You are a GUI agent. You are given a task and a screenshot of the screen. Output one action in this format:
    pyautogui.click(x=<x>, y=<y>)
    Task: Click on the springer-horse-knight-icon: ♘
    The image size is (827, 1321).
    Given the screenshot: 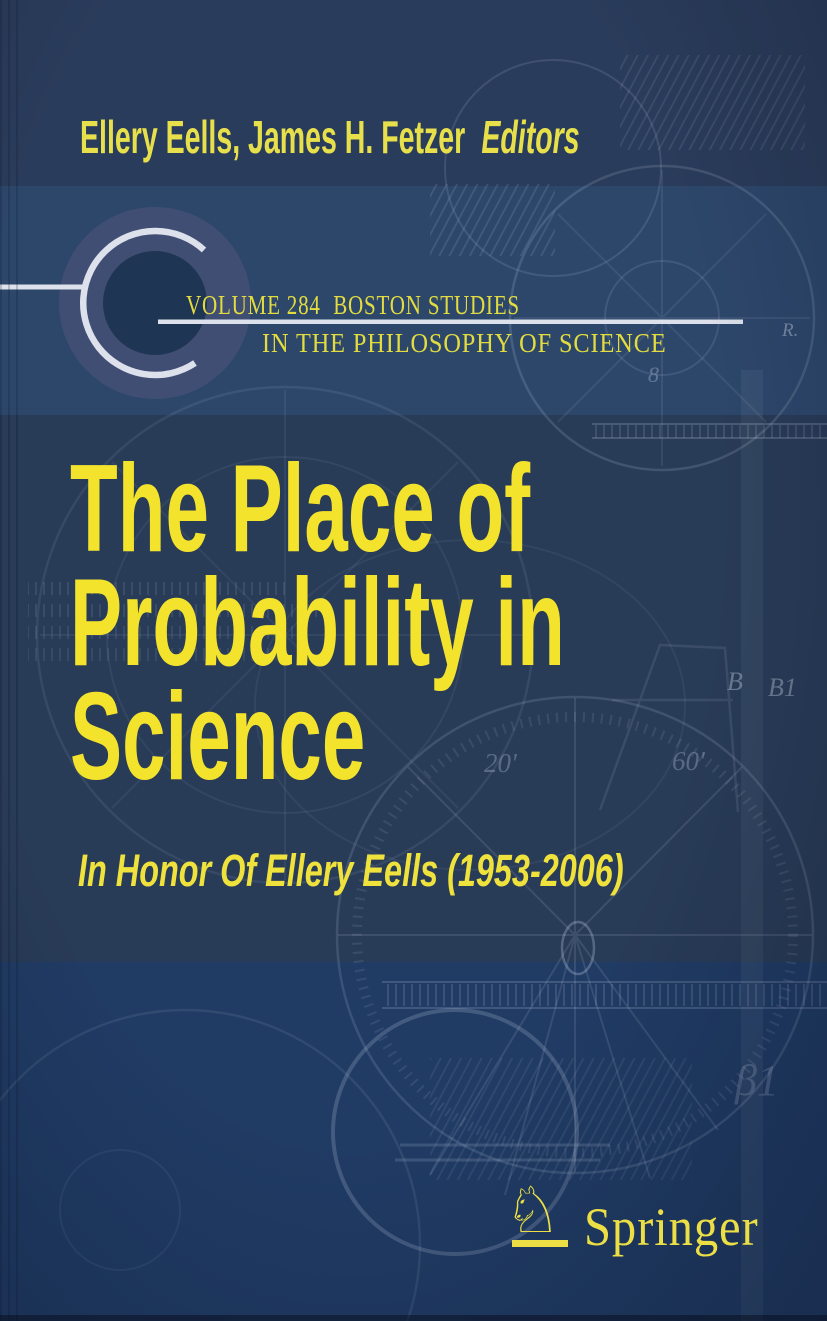 What is the action you would take?
    pyautogui.click(x=533, y=1211)
    